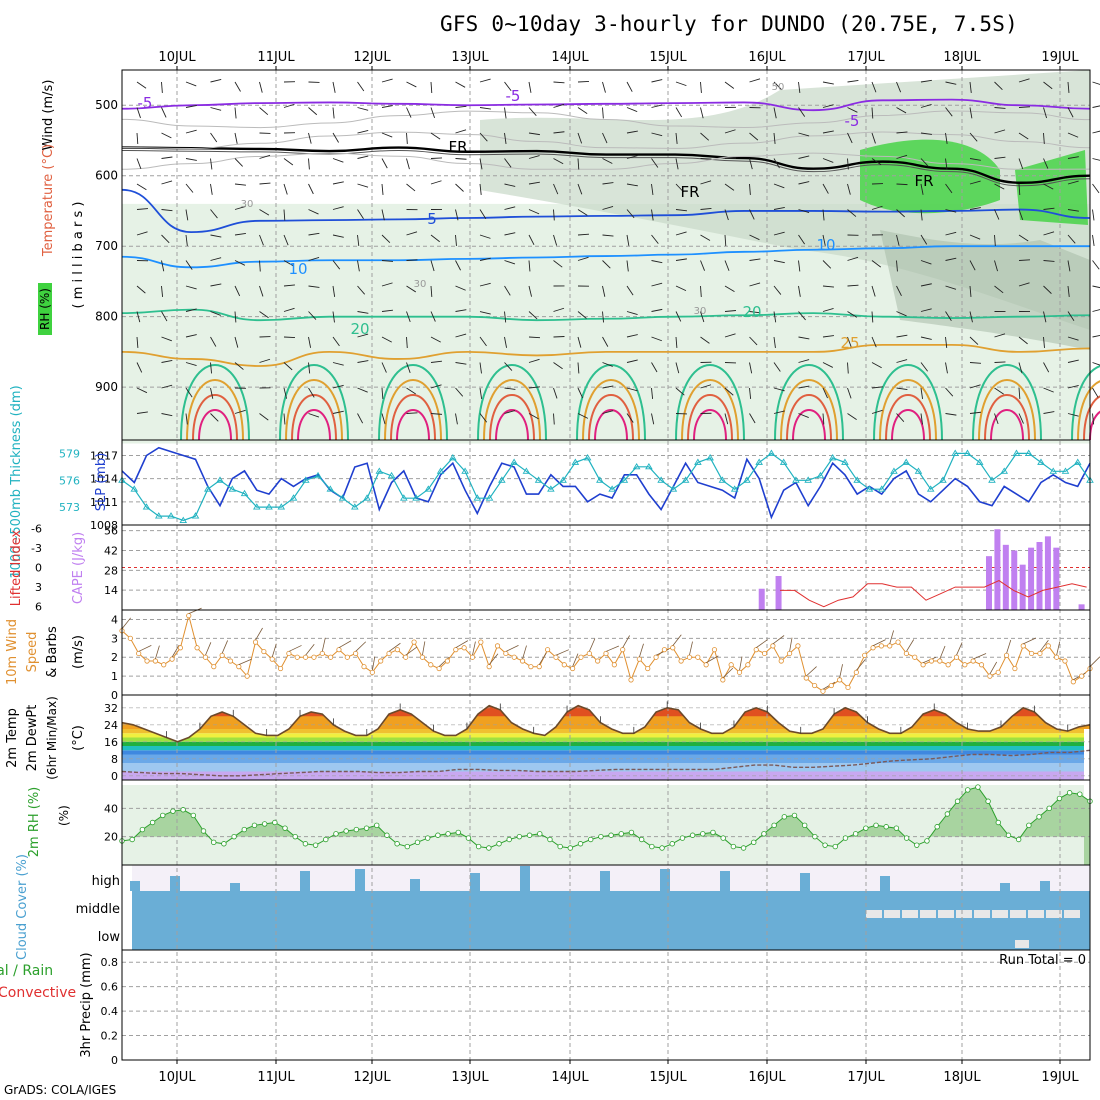 The width and height of the screenshot is (1100, 1100). I want to click on rh2m-units: (%), so click(64, 815).